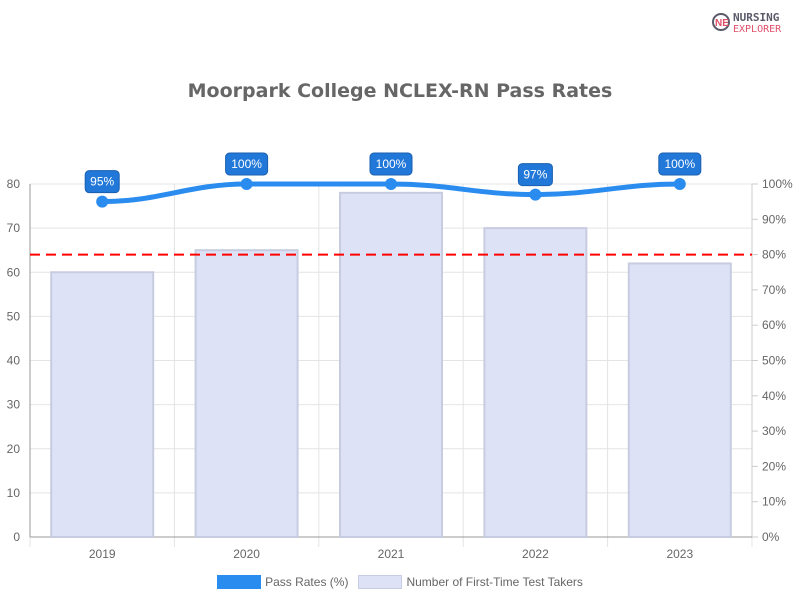 This screenshot has height=600, width=800. Describe the element at coordinates (16, 537) in the screenshot. I see `left-tick-label: 0` at that location.